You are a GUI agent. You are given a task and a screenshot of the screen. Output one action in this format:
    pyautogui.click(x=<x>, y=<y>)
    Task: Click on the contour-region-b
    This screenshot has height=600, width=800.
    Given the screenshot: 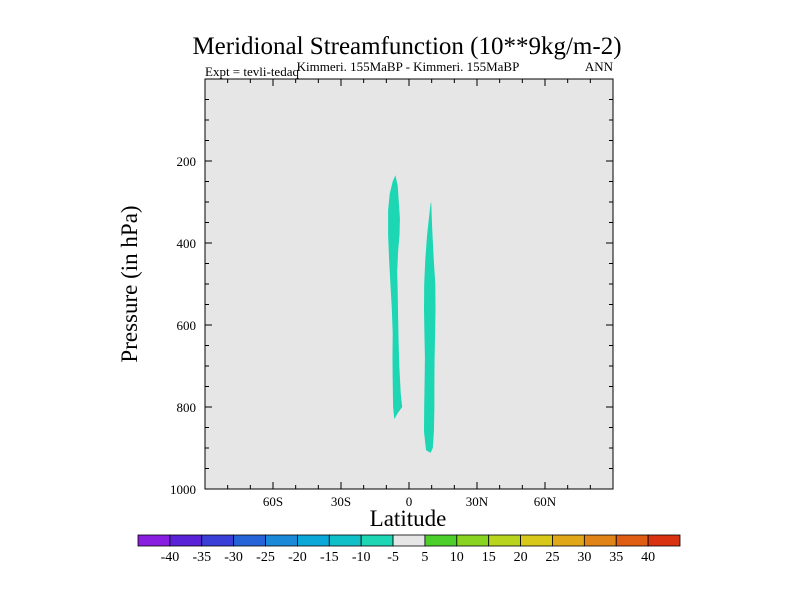 What is the action you would take?
    pyautogui.click(x=430, y=327)
    